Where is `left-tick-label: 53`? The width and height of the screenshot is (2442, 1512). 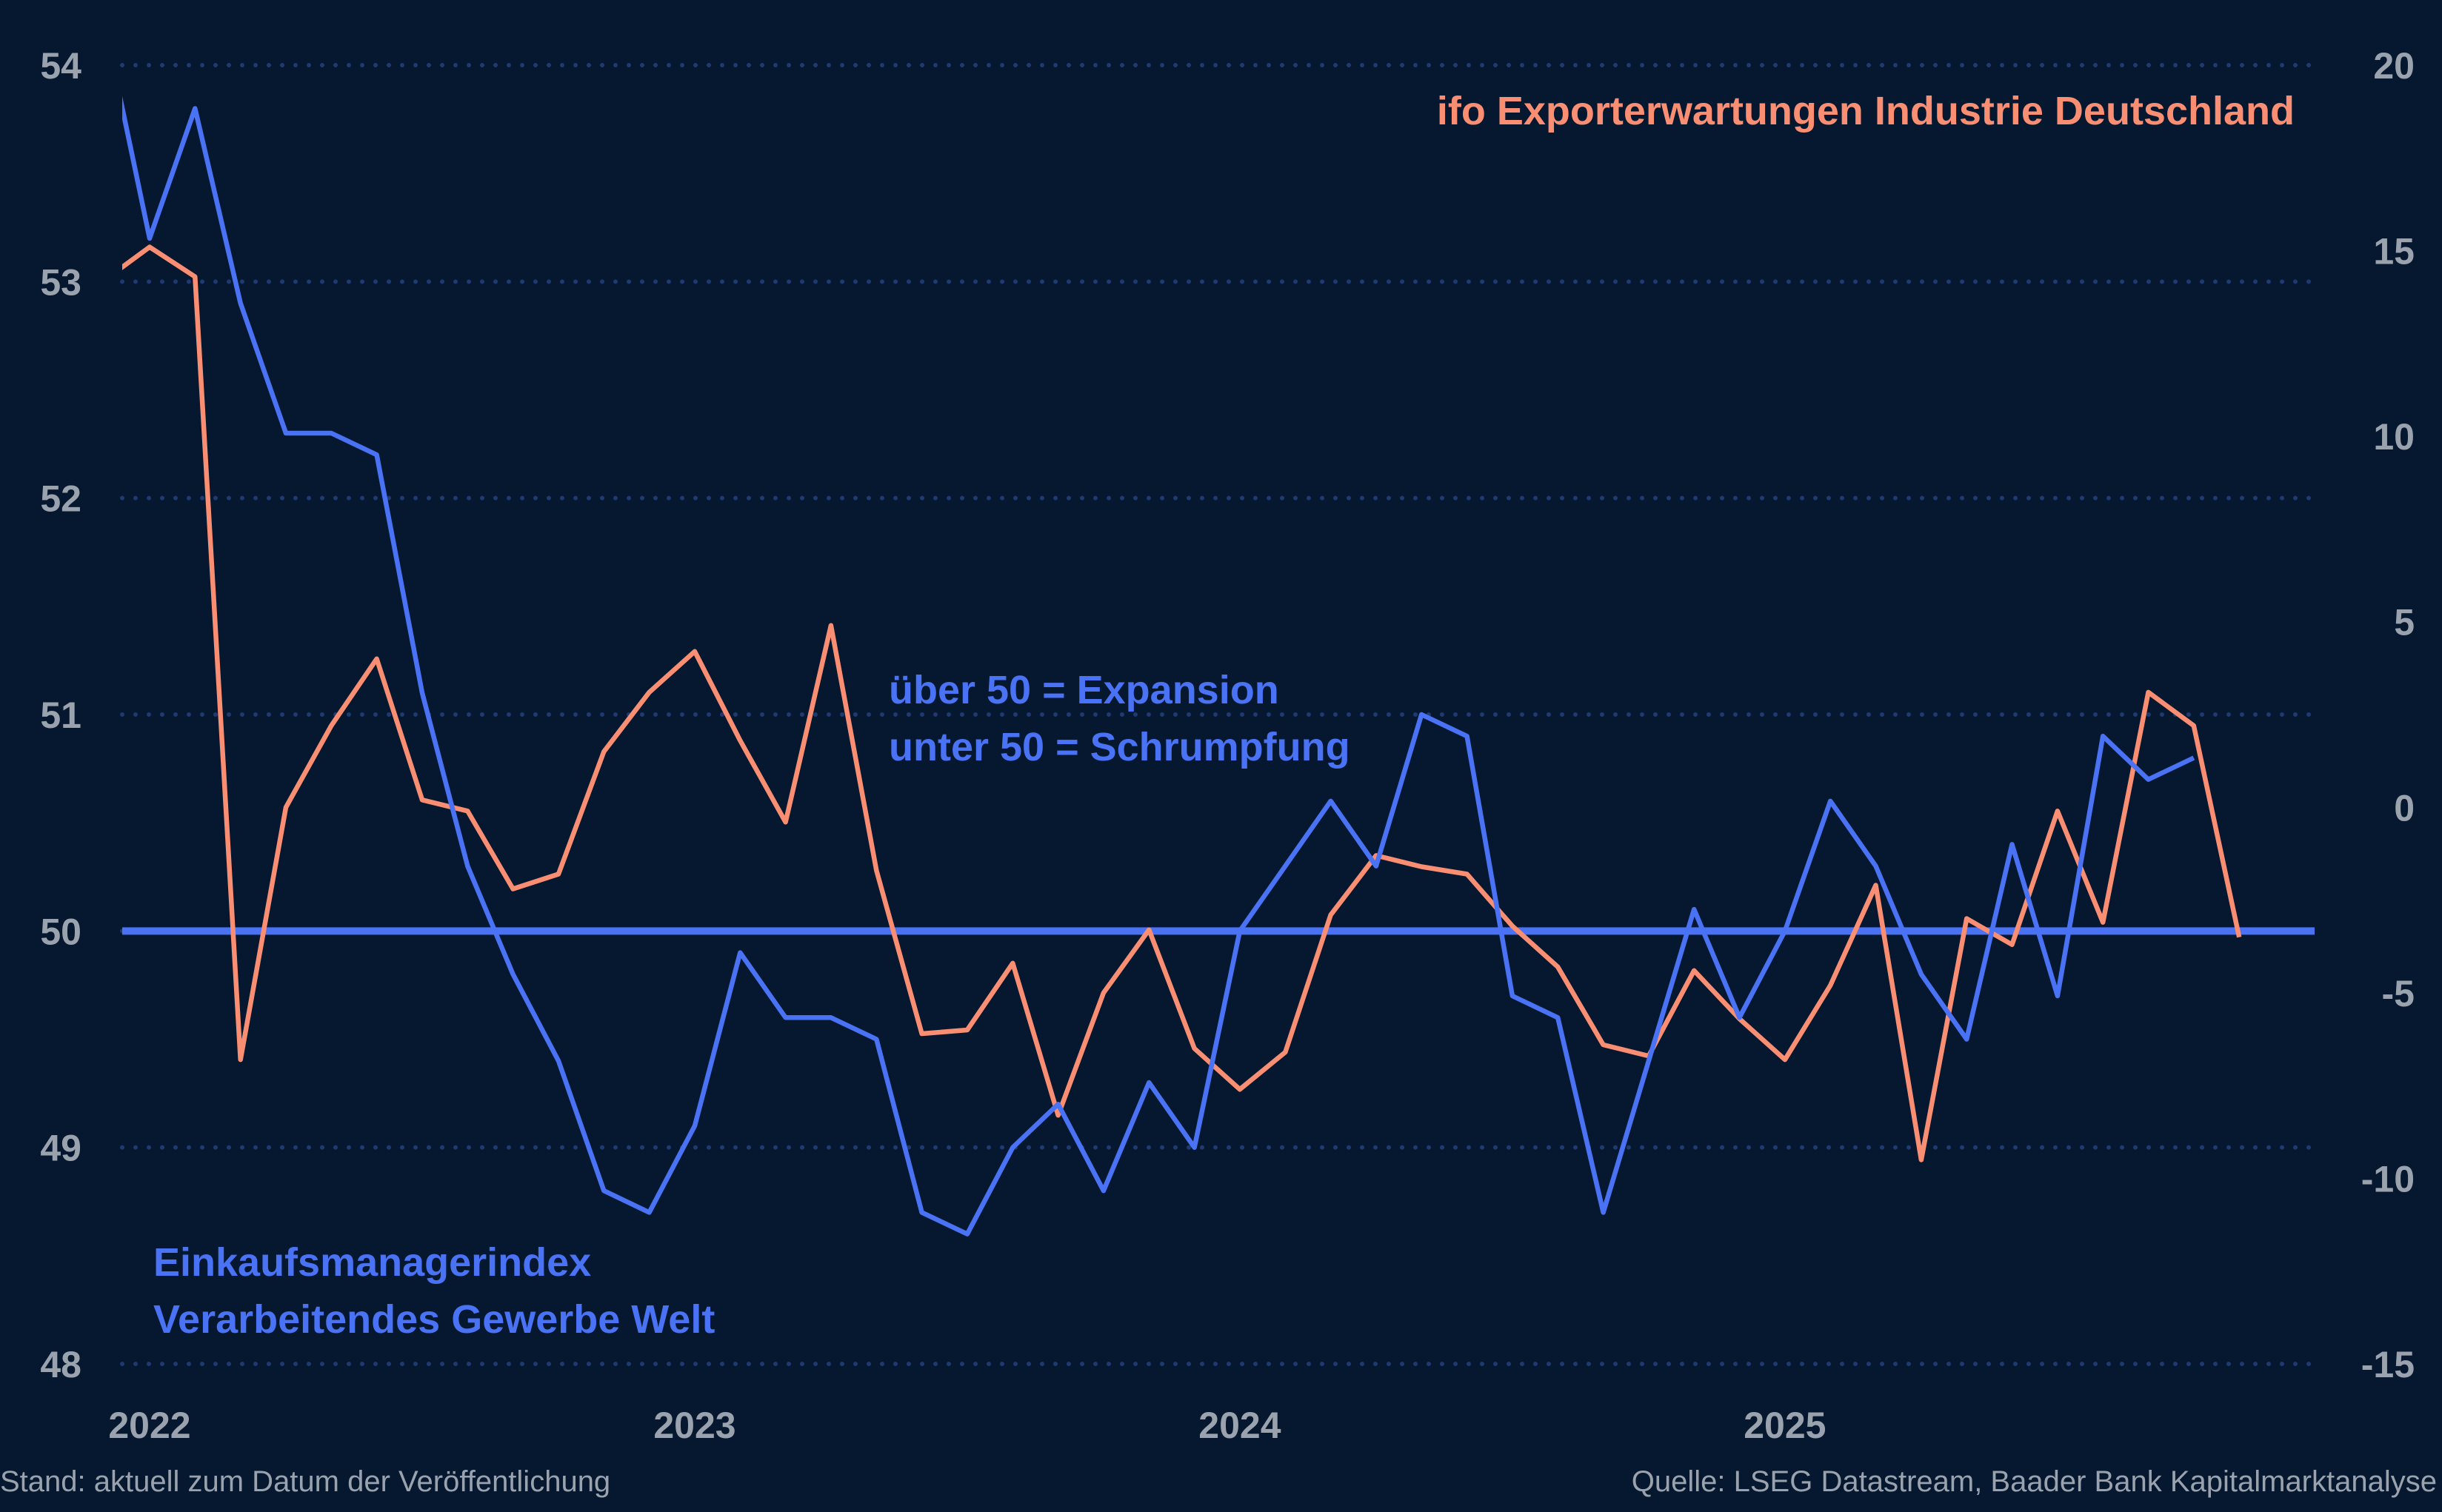
left-tick-label: 53 is located at coordinates (60, 282).